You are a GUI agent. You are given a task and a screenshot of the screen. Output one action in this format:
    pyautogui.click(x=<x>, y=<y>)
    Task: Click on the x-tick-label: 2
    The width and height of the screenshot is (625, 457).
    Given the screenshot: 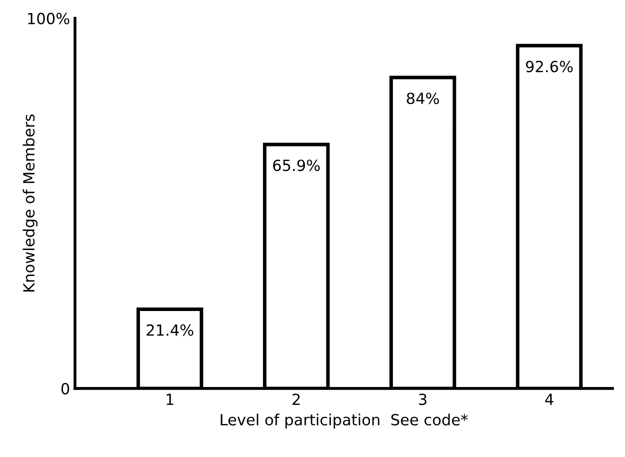 What is the action you would take?
    pyautogui.click(x=296, y=399)
    